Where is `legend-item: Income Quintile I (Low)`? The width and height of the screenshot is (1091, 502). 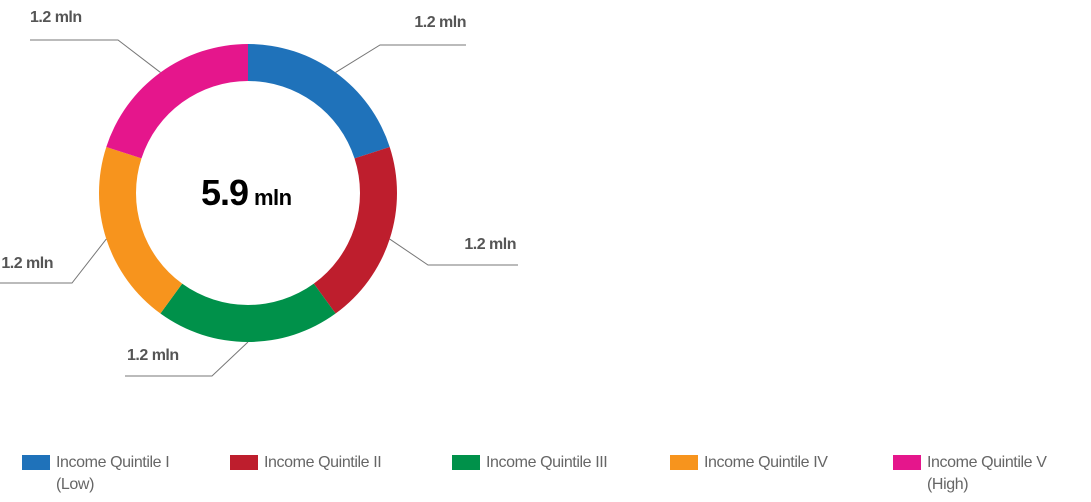
legend-item: Income Quintile I (Low) is located at coordinates (97, 474).